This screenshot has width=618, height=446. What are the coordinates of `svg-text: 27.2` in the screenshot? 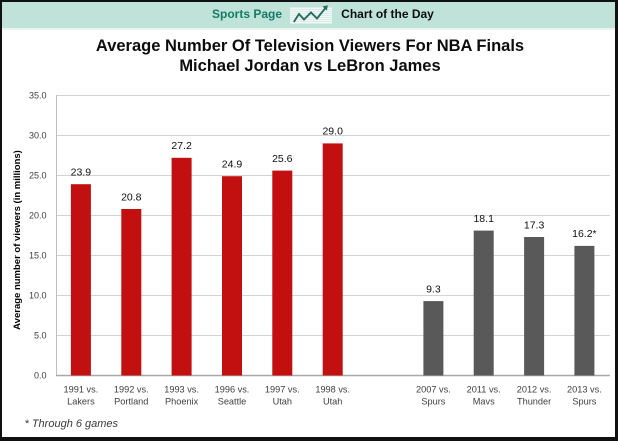 It's located at (181, 146).